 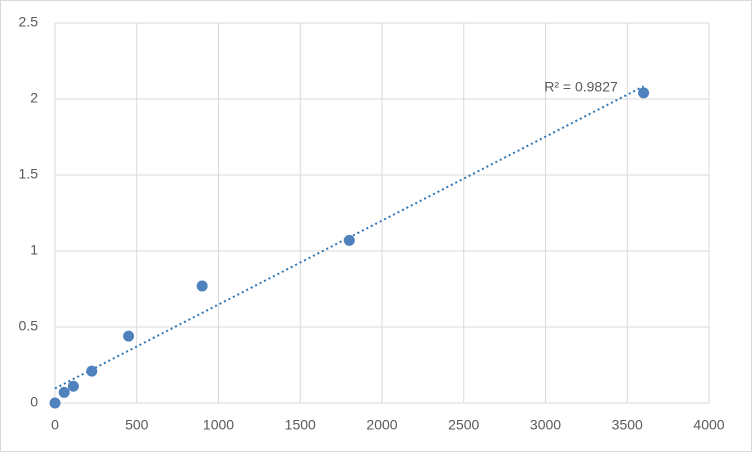 I want to click on x-tick-label: 2500, so click(x=463, y=425).